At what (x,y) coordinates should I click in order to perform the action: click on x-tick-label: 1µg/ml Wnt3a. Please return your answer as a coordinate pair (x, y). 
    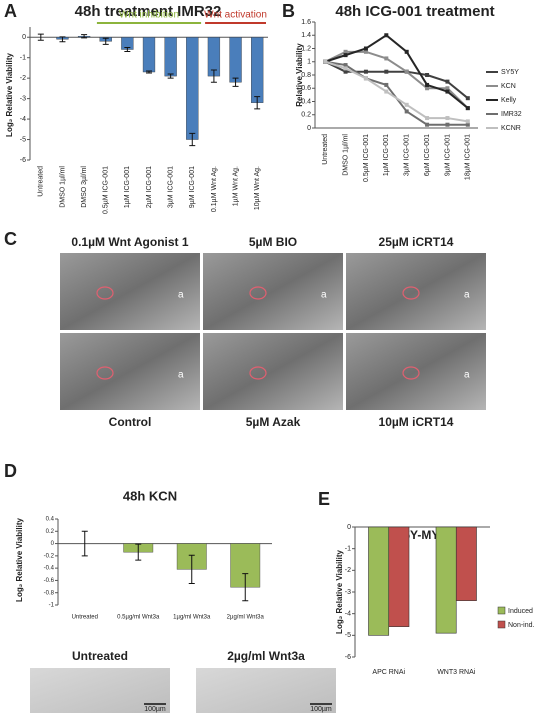
    Looking at the image, I should click on (192, 618).